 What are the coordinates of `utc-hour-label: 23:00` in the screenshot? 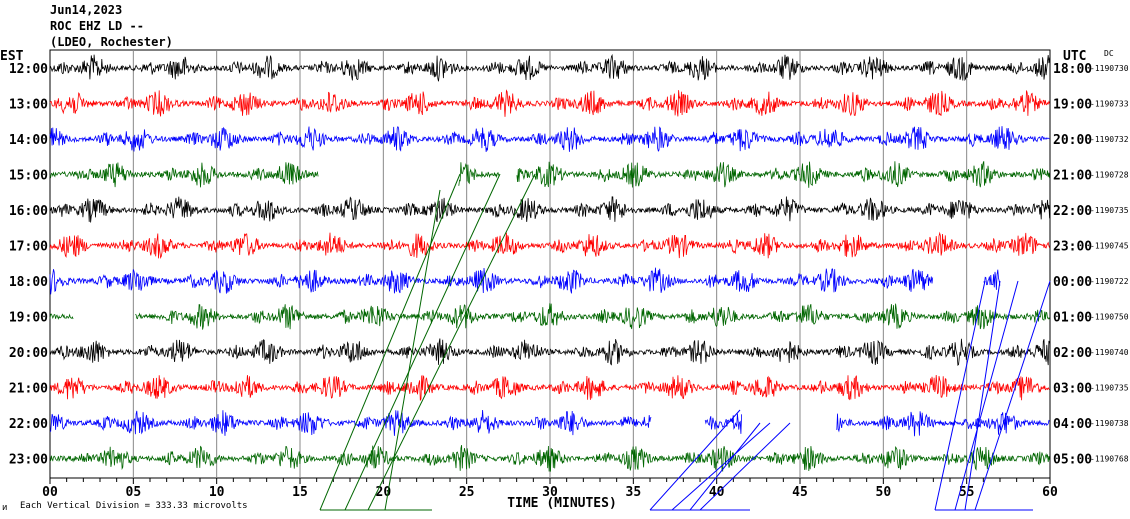 It's located at (1072, 247).